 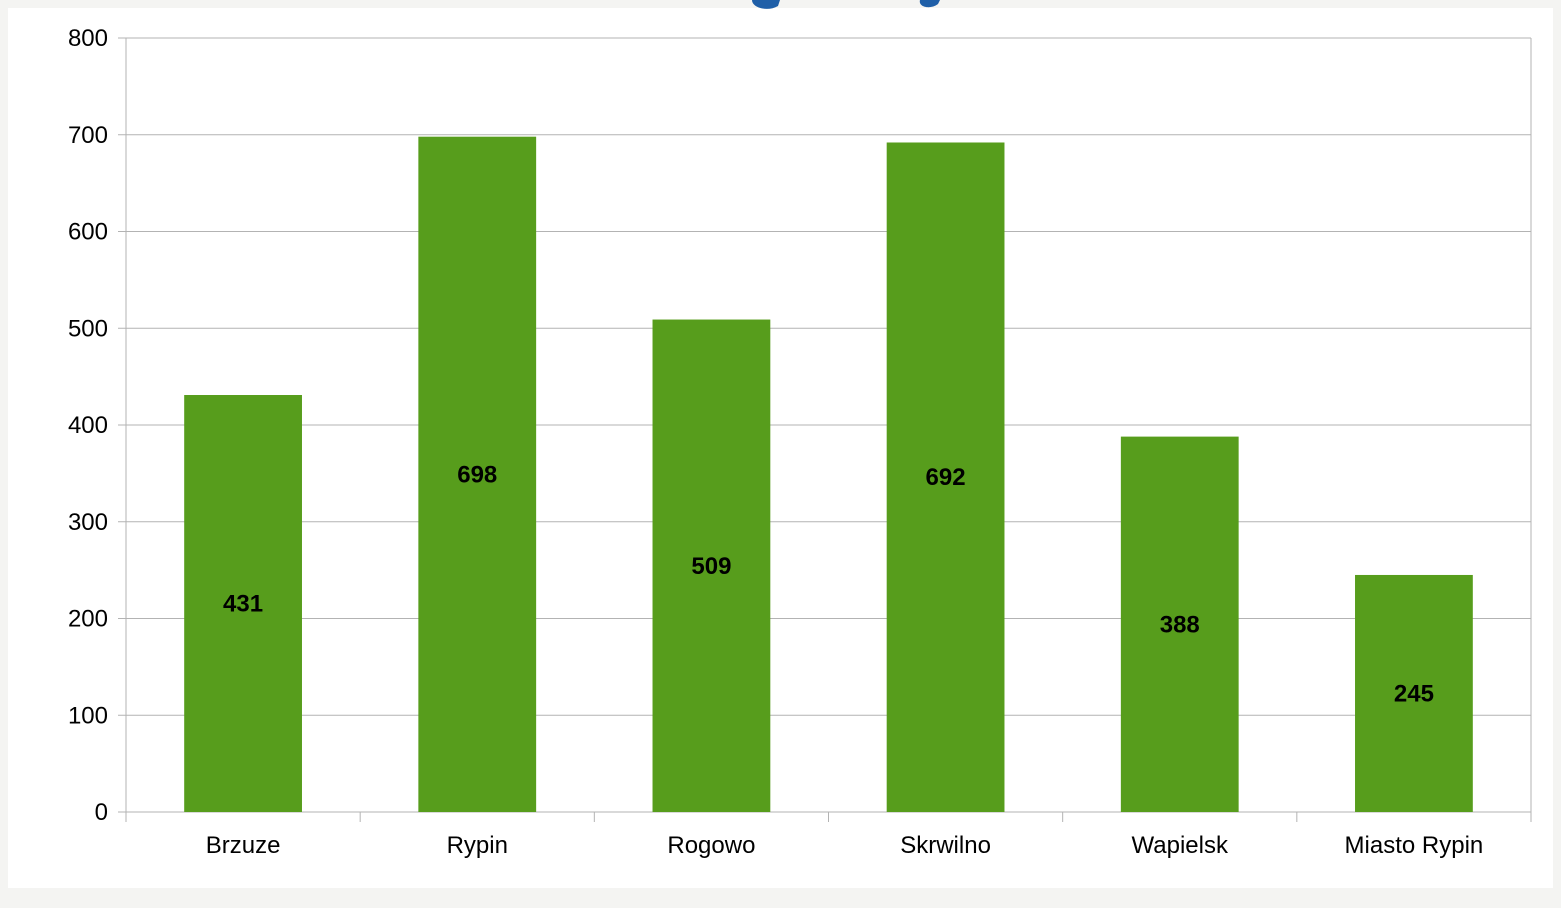 What do you see at coordinates (88, 232) in the screenshot?
I see `y-tick-label: 600` at bounding box center [88, 232].